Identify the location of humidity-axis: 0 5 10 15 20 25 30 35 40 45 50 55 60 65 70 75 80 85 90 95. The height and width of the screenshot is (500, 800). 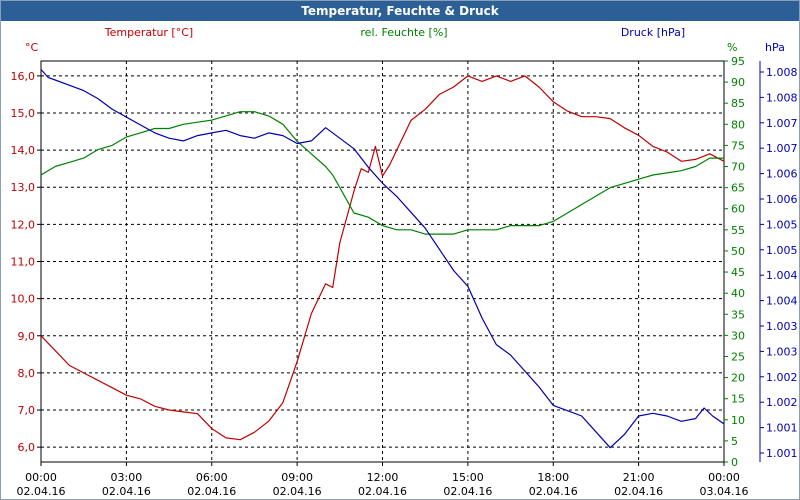
(734, 262).